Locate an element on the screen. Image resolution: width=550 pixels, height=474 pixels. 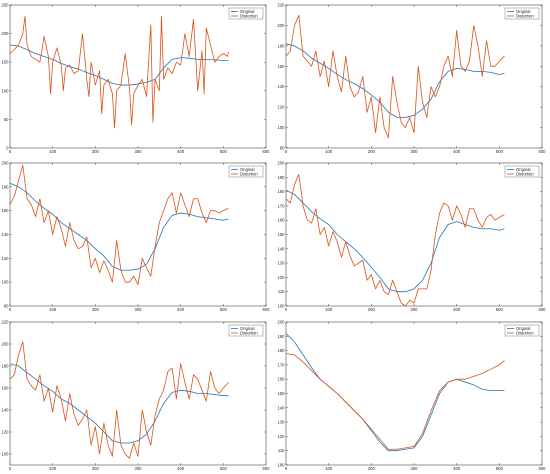
y-tick-label: 170 is located at coordinates (282, 364).